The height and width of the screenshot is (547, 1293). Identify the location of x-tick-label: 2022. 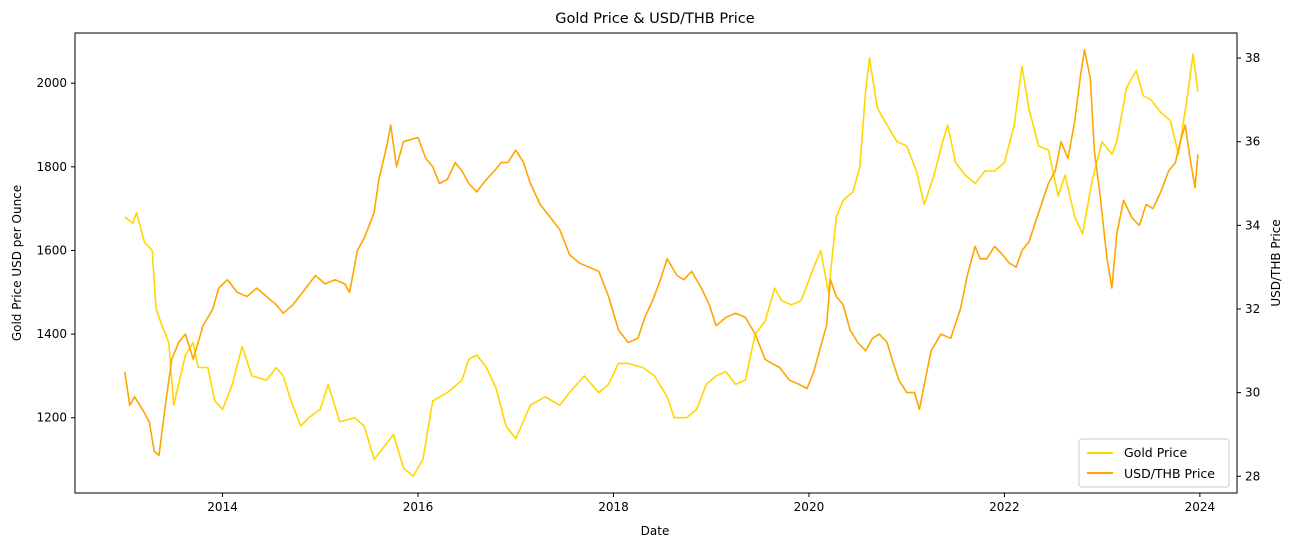
(1004, 507).